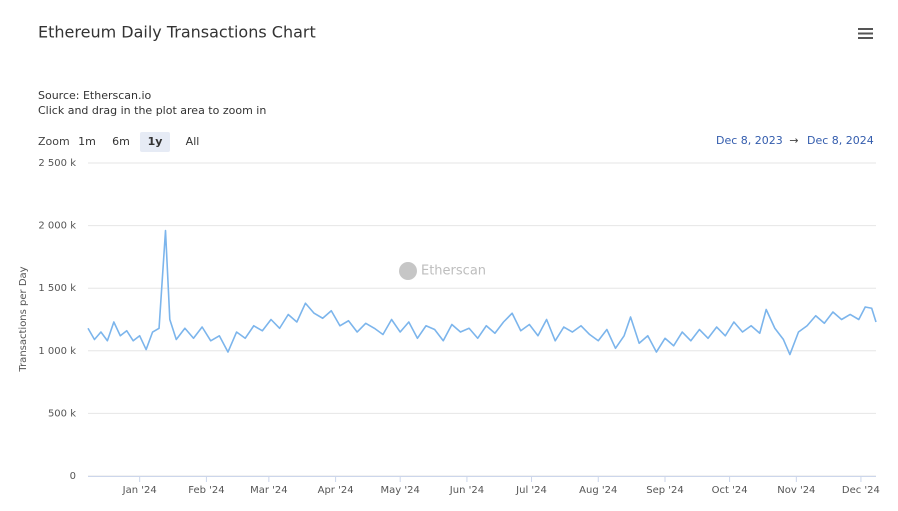 Image resolution: width=898 pixels, height=511 pixels. What do you see at coordinates (23, 319) in the screenshot?
I see `y-axis-label: Transactions per Day` at bounding box center [23, 319].